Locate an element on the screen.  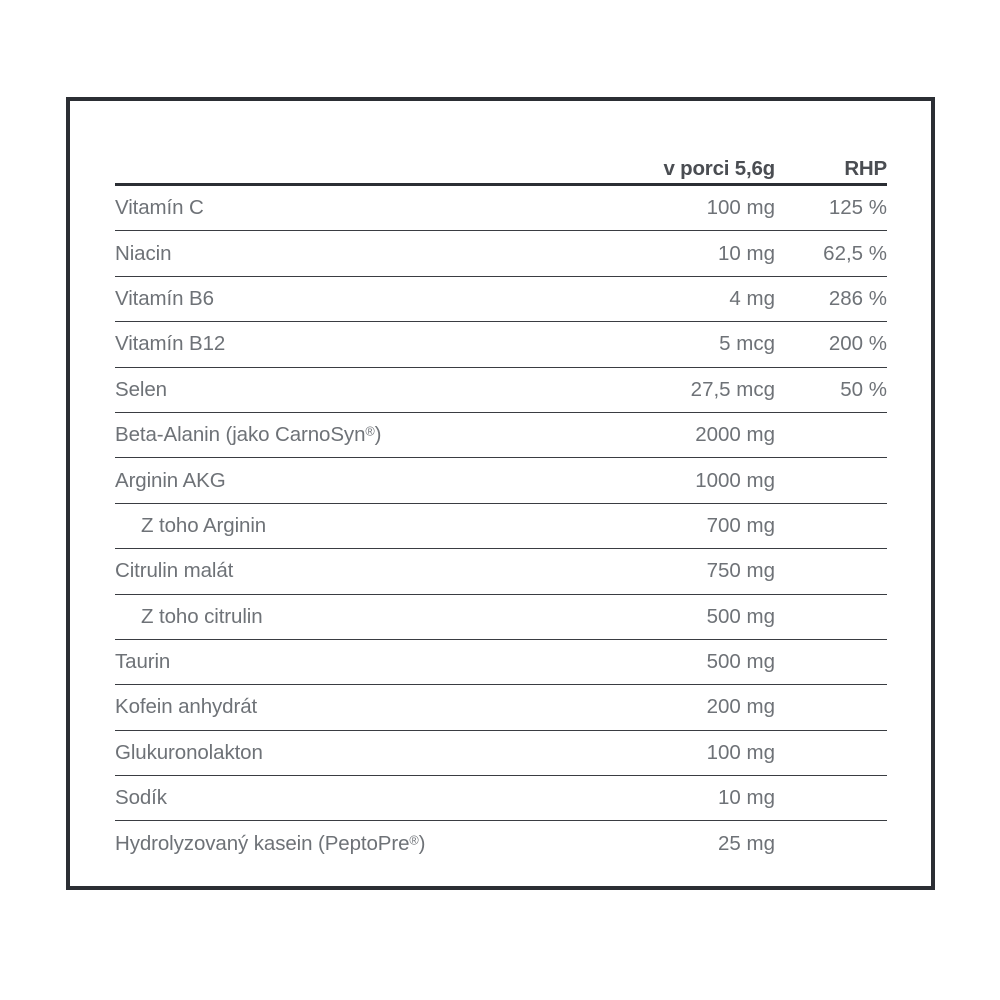
cell-rhp-percent: 62,5 % is located at coordinates (855, 253).